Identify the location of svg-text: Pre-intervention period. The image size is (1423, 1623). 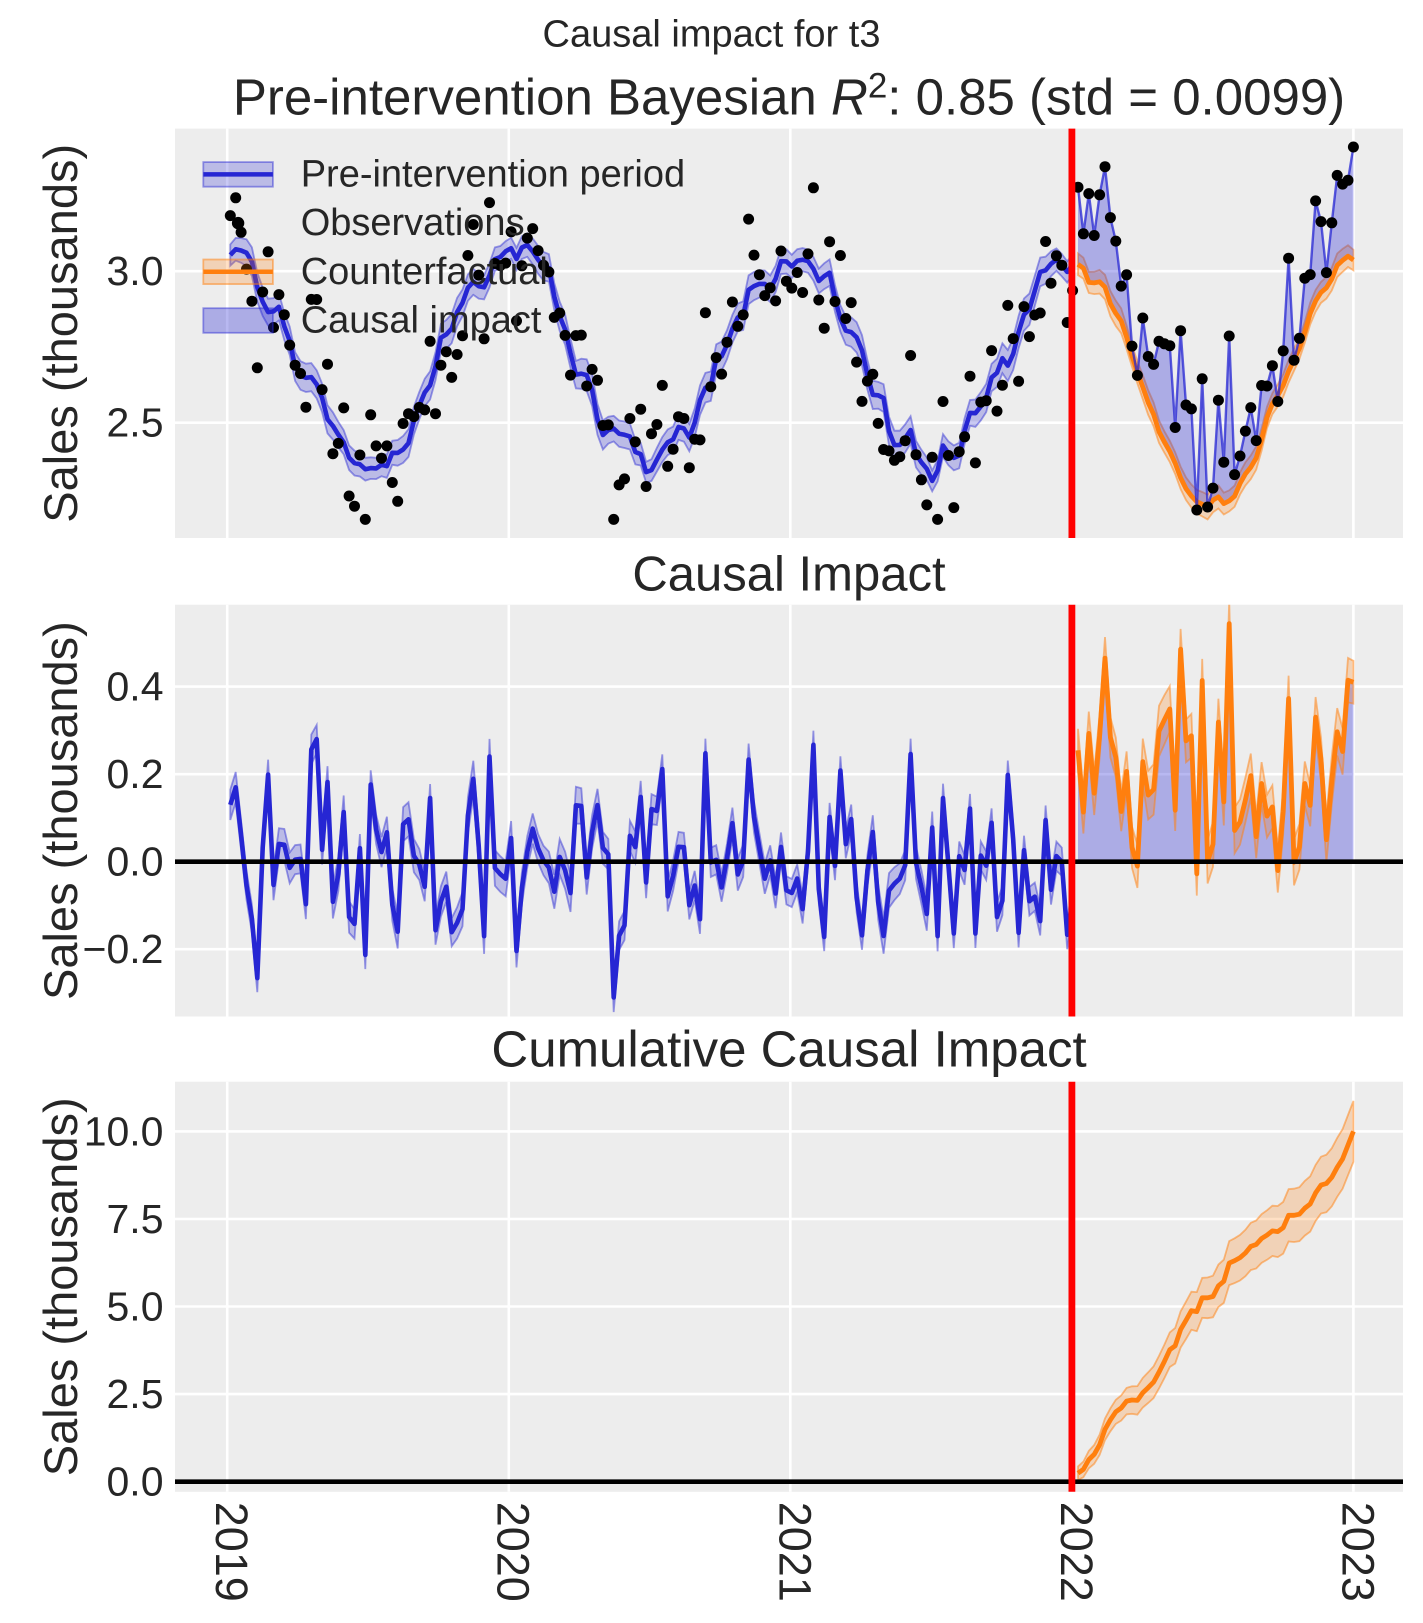
(493, 174).